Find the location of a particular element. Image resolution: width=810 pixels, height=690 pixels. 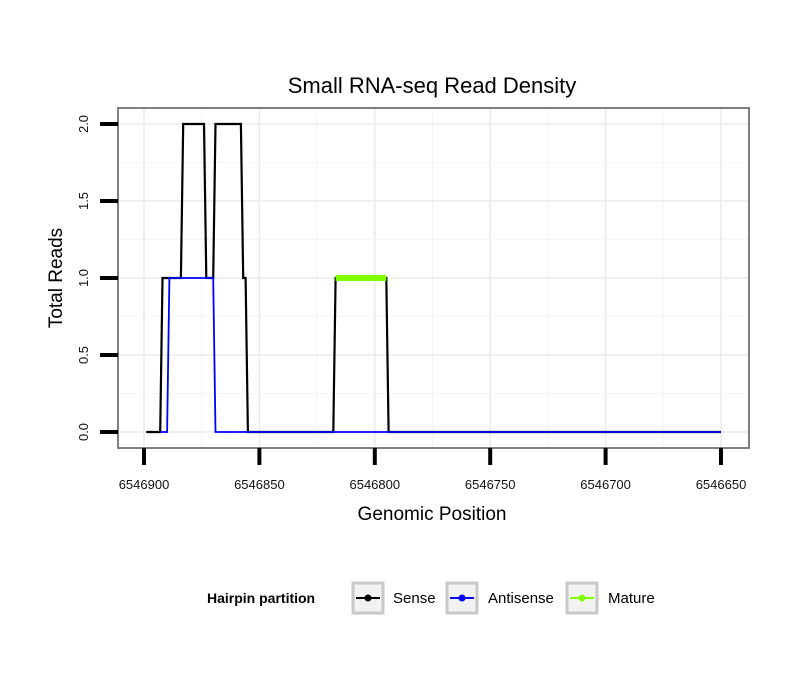

y-axis: 0.0 0.5 1.0 1.5 2.0 is located at coordinates (97, 278).